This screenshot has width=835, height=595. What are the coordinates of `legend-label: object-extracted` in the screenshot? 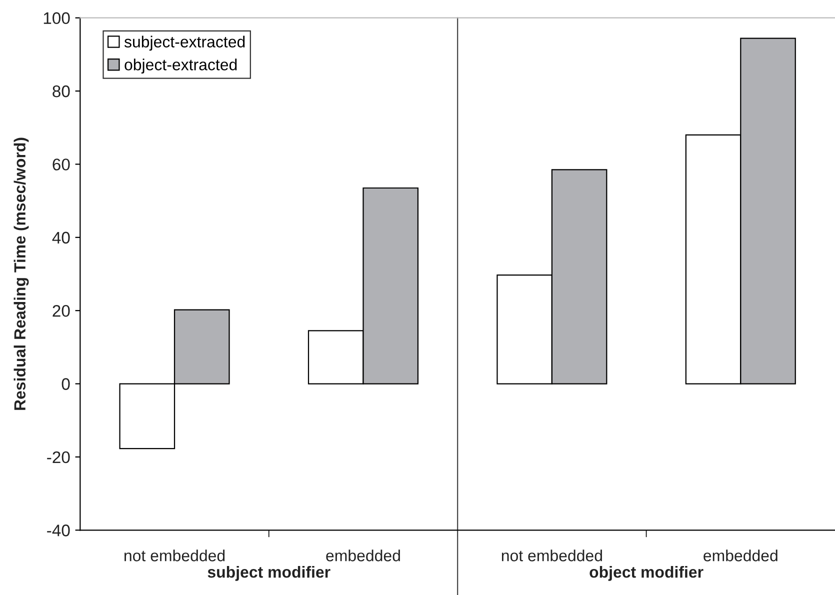 It's located at (180, 66).